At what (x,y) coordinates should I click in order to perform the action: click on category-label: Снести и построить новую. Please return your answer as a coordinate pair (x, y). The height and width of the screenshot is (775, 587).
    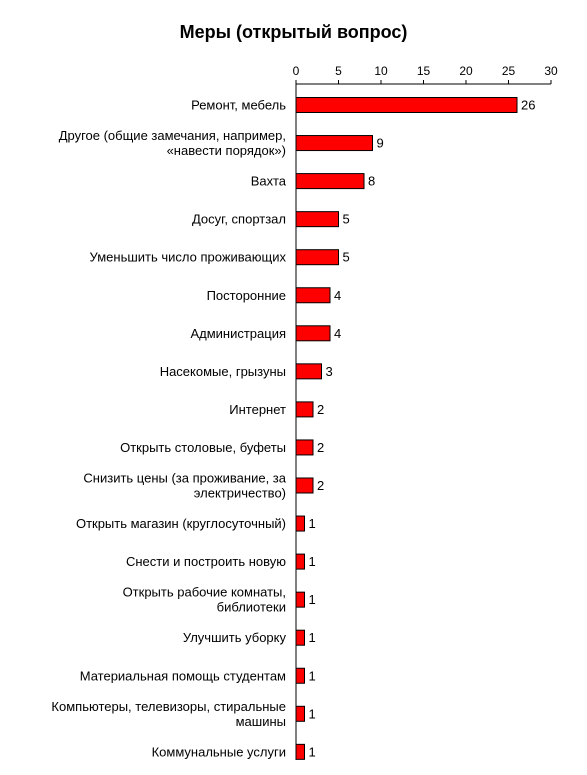
    Looking at the image, I should click on (206, 561).